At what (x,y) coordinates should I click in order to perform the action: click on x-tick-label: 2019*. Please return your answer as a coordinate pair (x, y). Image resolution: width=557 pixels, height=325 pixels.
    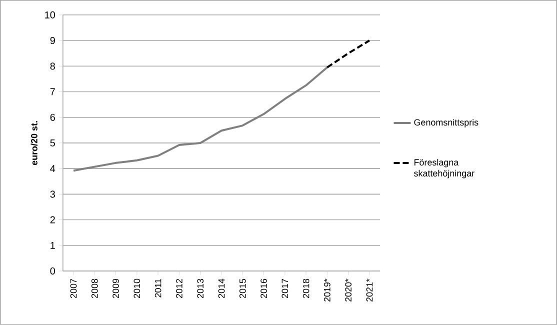
    Looking at the image, I should click on (327, 290).